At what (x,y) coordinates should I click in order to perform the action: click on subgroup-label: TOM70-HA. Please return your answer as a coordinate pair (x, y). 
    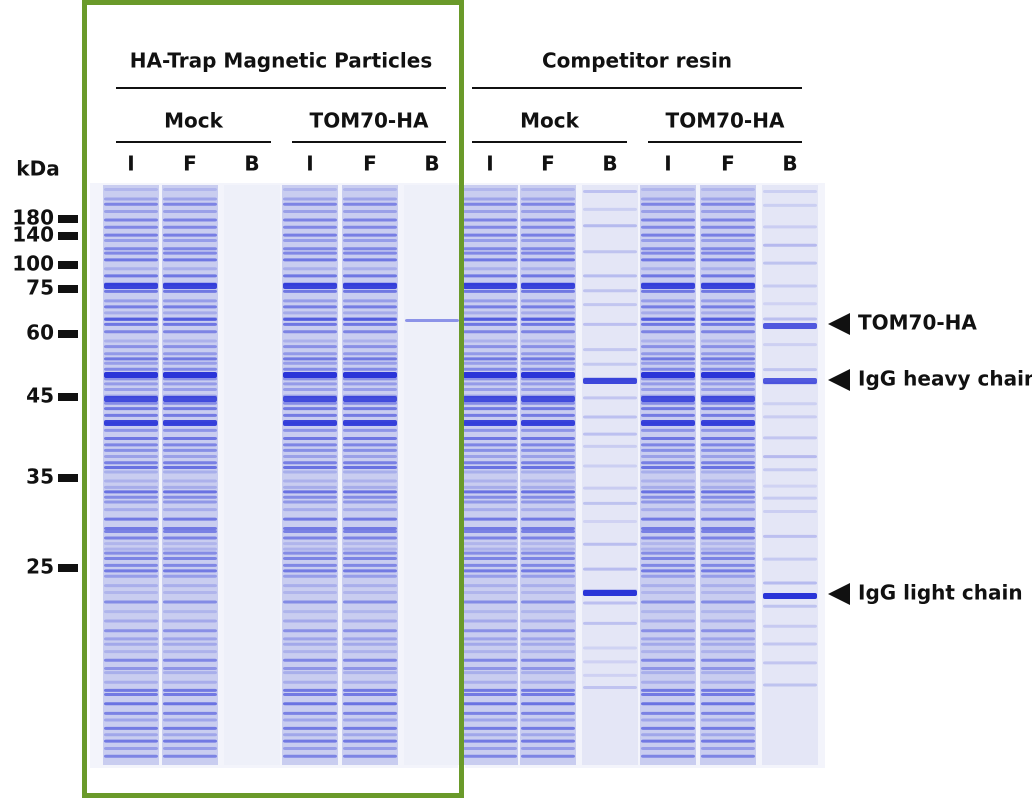
    Looking at the image, I should click on (369, 121).